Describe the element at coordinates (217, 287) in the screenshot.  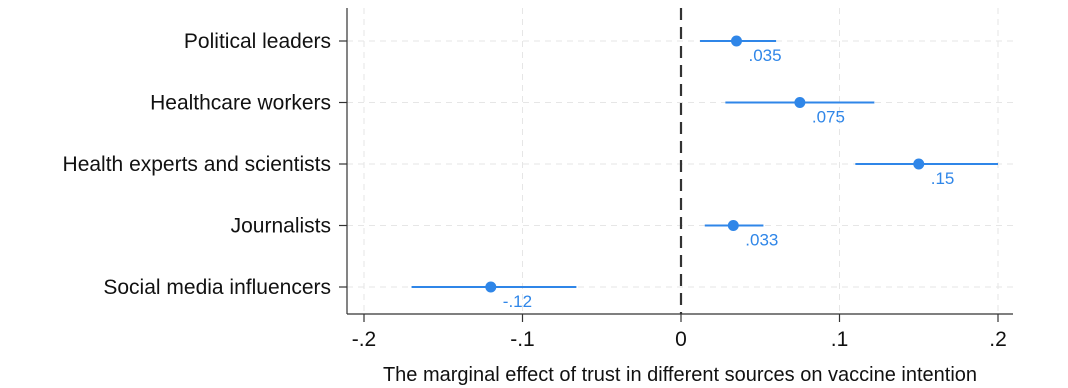
I see `category-label-4: Social media influencers` at that location.